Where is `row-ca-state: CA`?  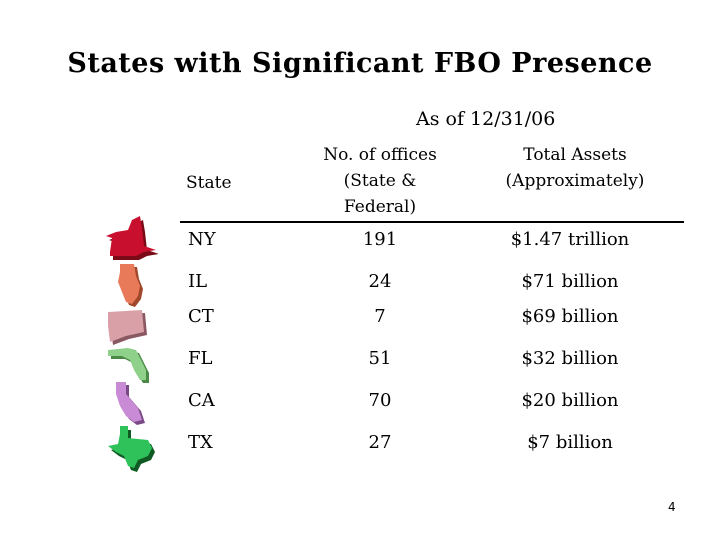 row-ca-state: CA is located at coordinates (201, 400).